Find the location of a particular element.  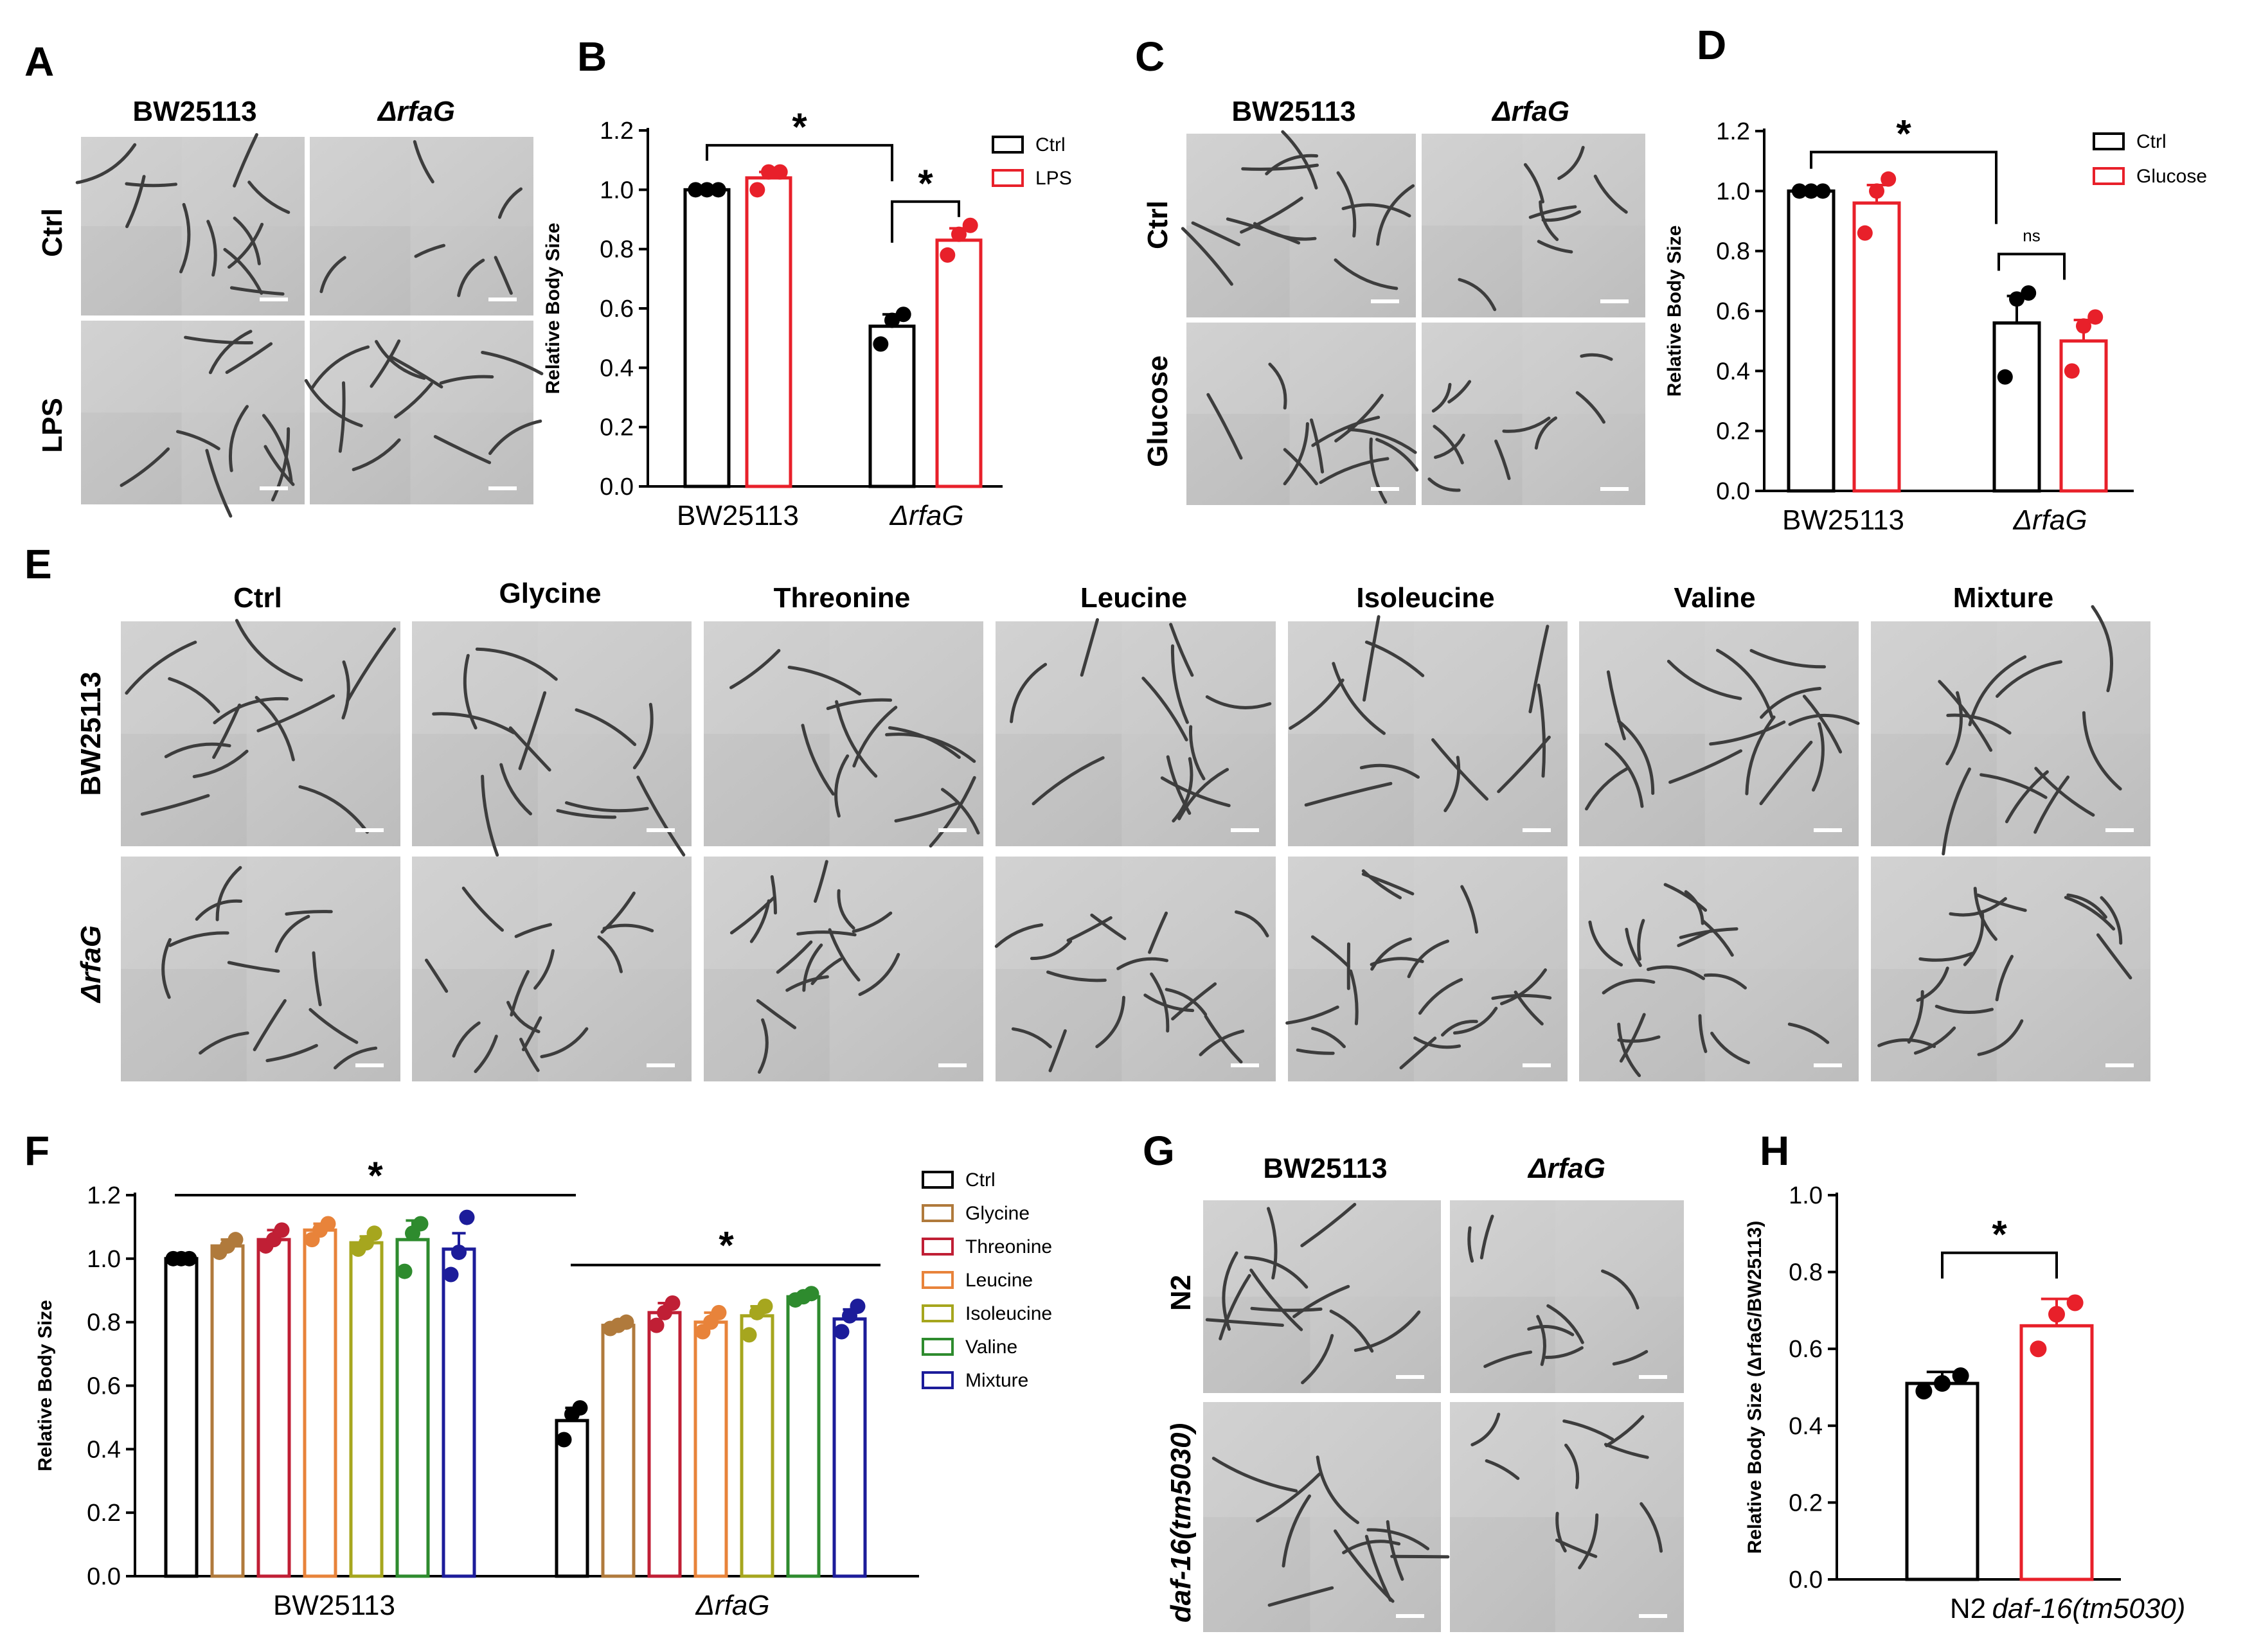

micrograph-background is located at coordinates (2010, 969).